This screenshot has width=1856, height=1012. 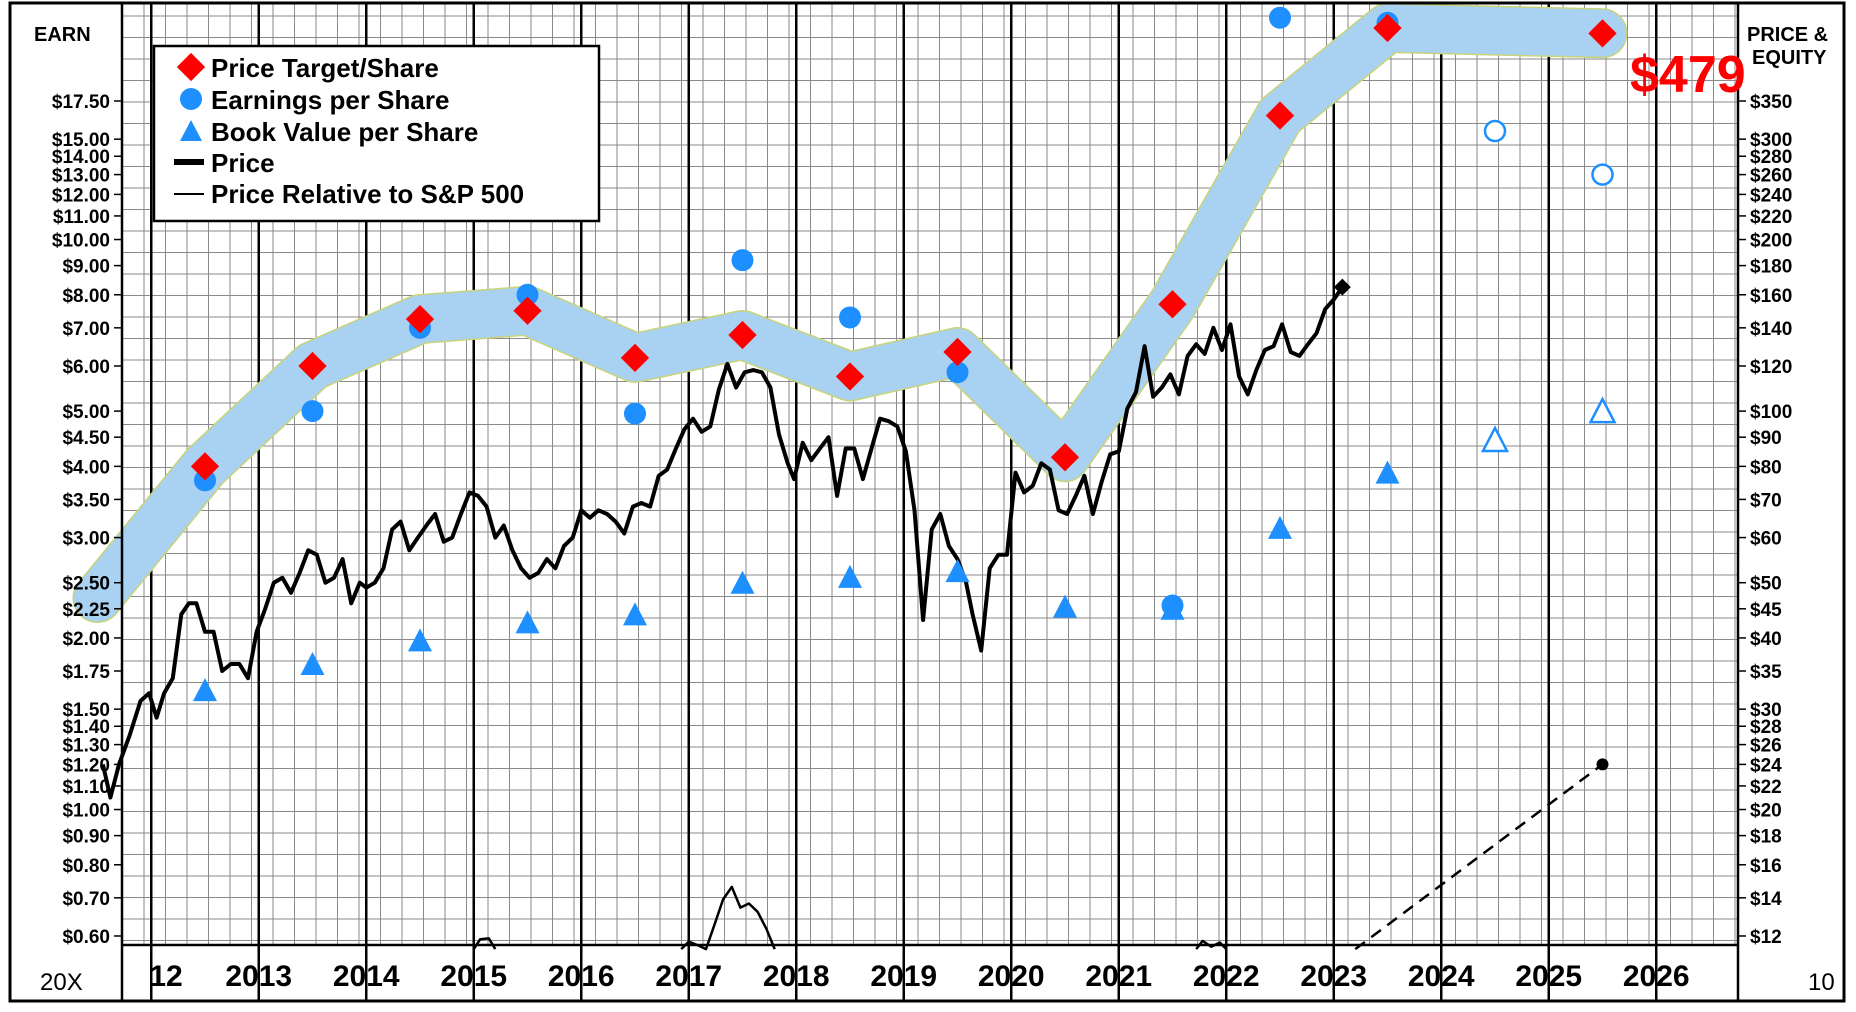 I want to click on right-tick-label: $28, so click(x=1766, y=727).